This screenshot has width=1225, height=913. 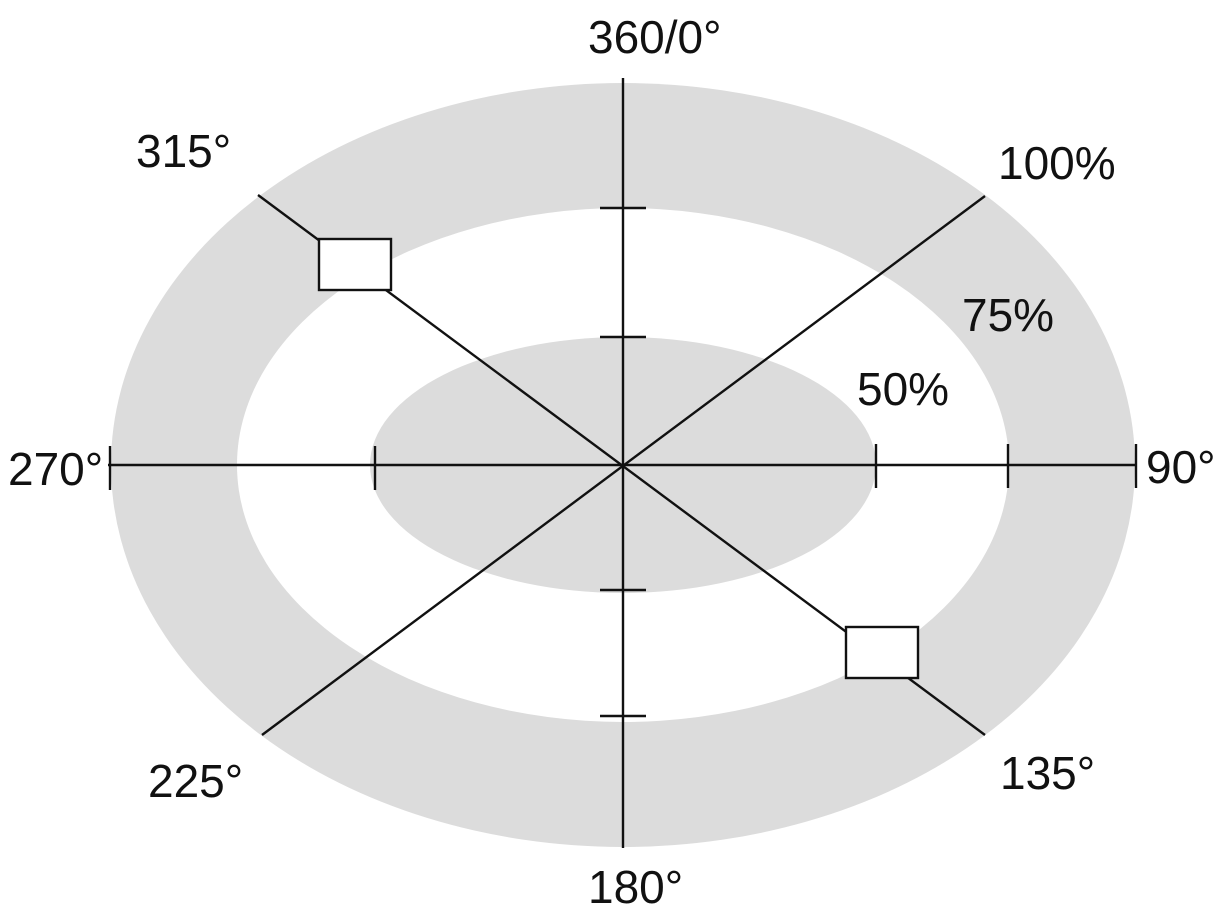 What do you see at coordinates (1048, 773) in the screenshot?
I see `label-135-deg: 135°` at bounding box center [1048, 773].